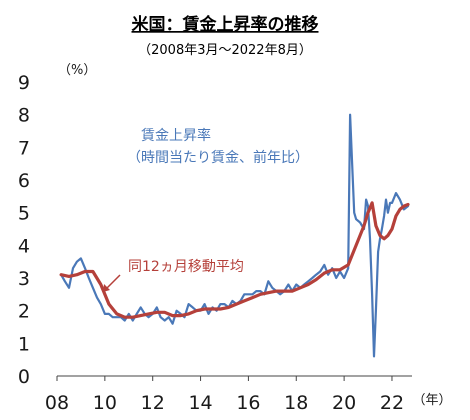  I want to click on y-axis-unit: （%）, so click(77, 70).